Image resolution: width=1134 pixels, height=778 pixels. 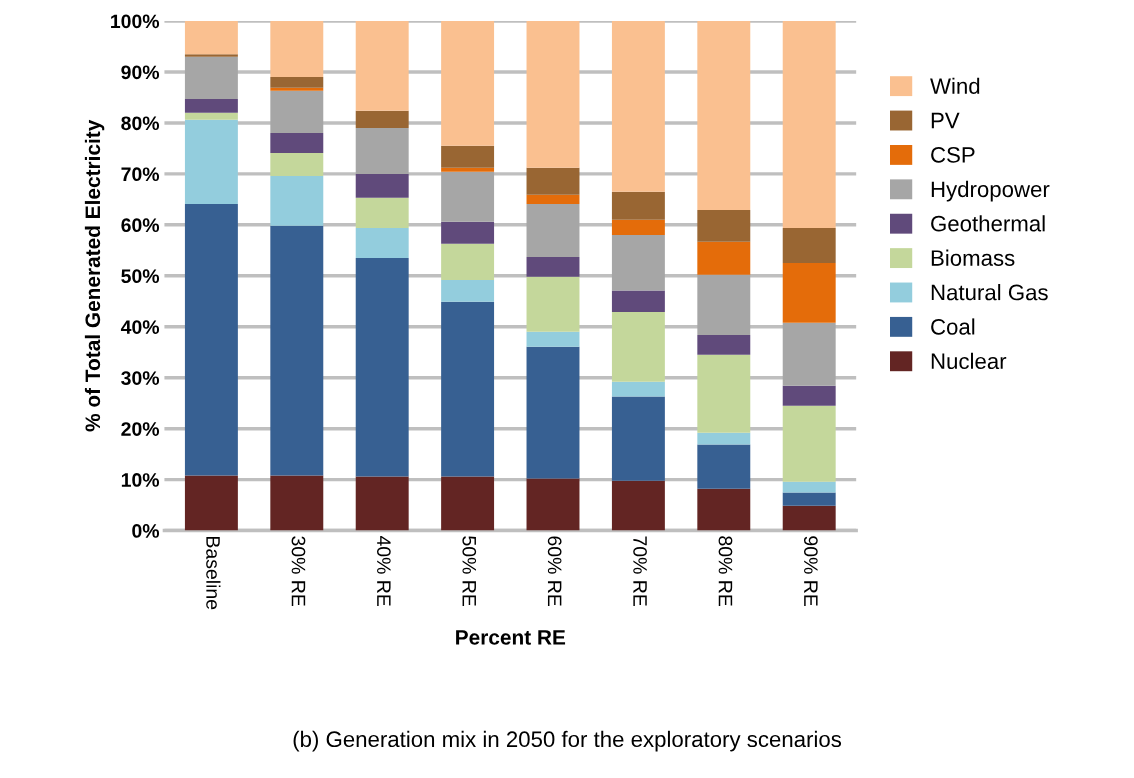 I want to click on x-tick-label: 40% RE, so click(x=383, y=570).